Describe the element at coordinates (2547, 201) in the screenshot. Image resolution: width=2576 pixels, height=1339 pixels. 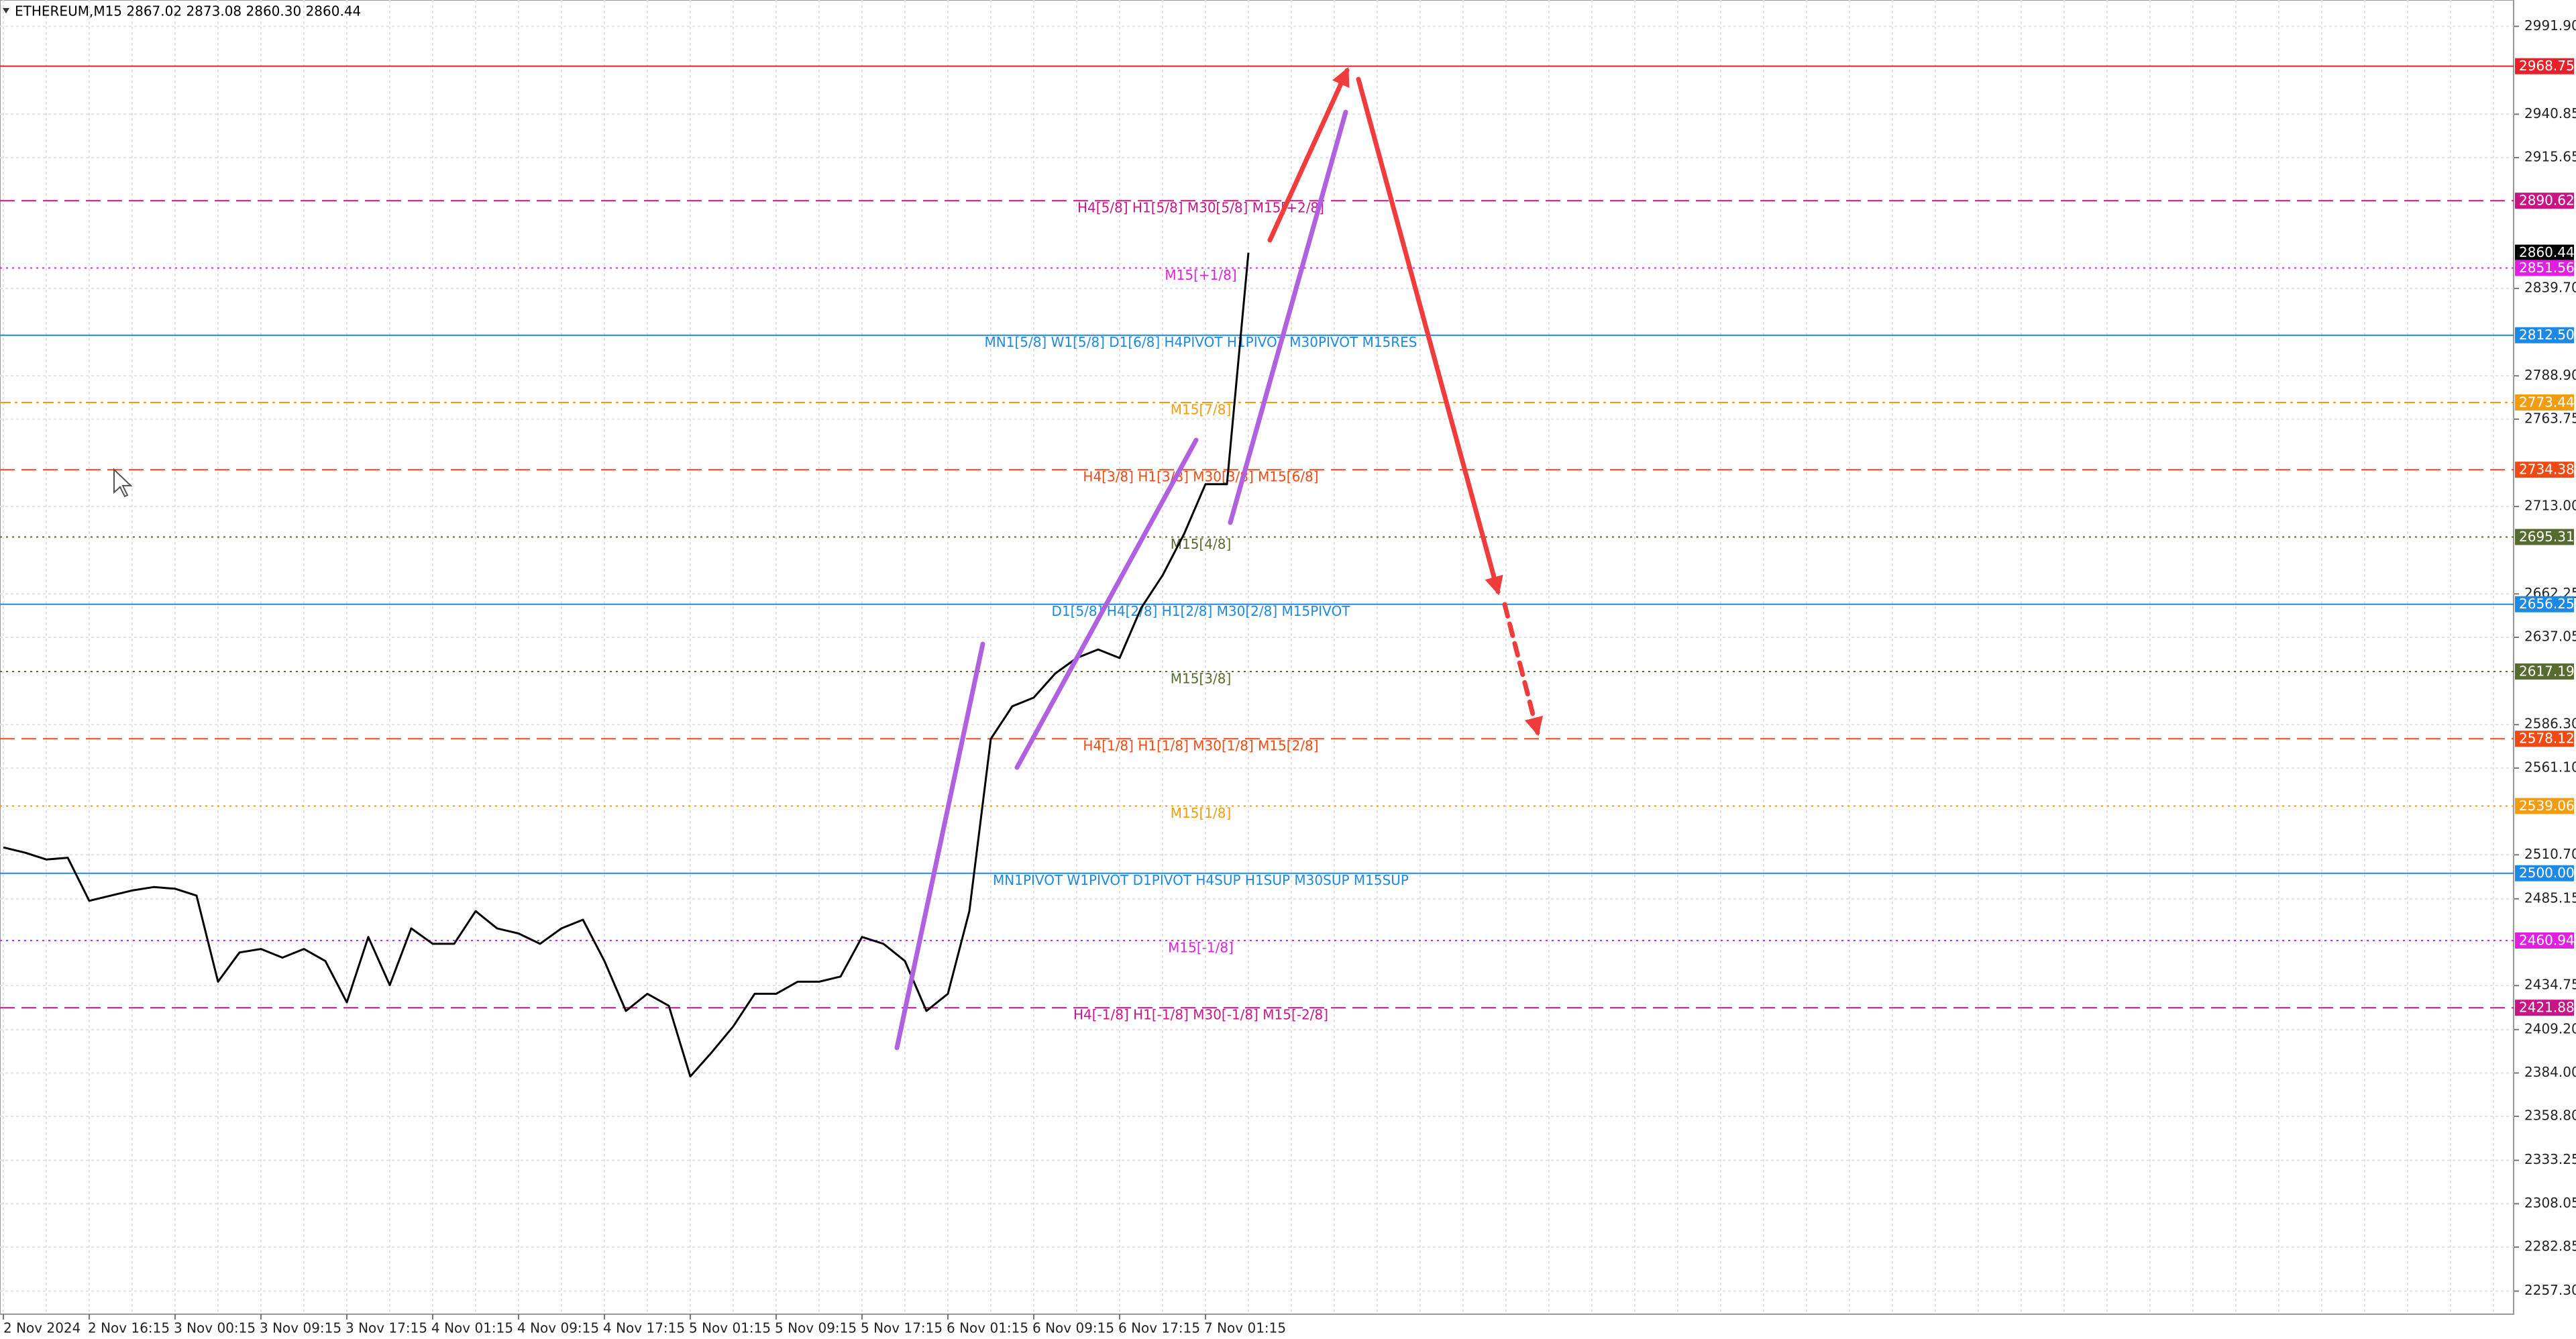
I see `price-tag-label: 2890.62` at that location.